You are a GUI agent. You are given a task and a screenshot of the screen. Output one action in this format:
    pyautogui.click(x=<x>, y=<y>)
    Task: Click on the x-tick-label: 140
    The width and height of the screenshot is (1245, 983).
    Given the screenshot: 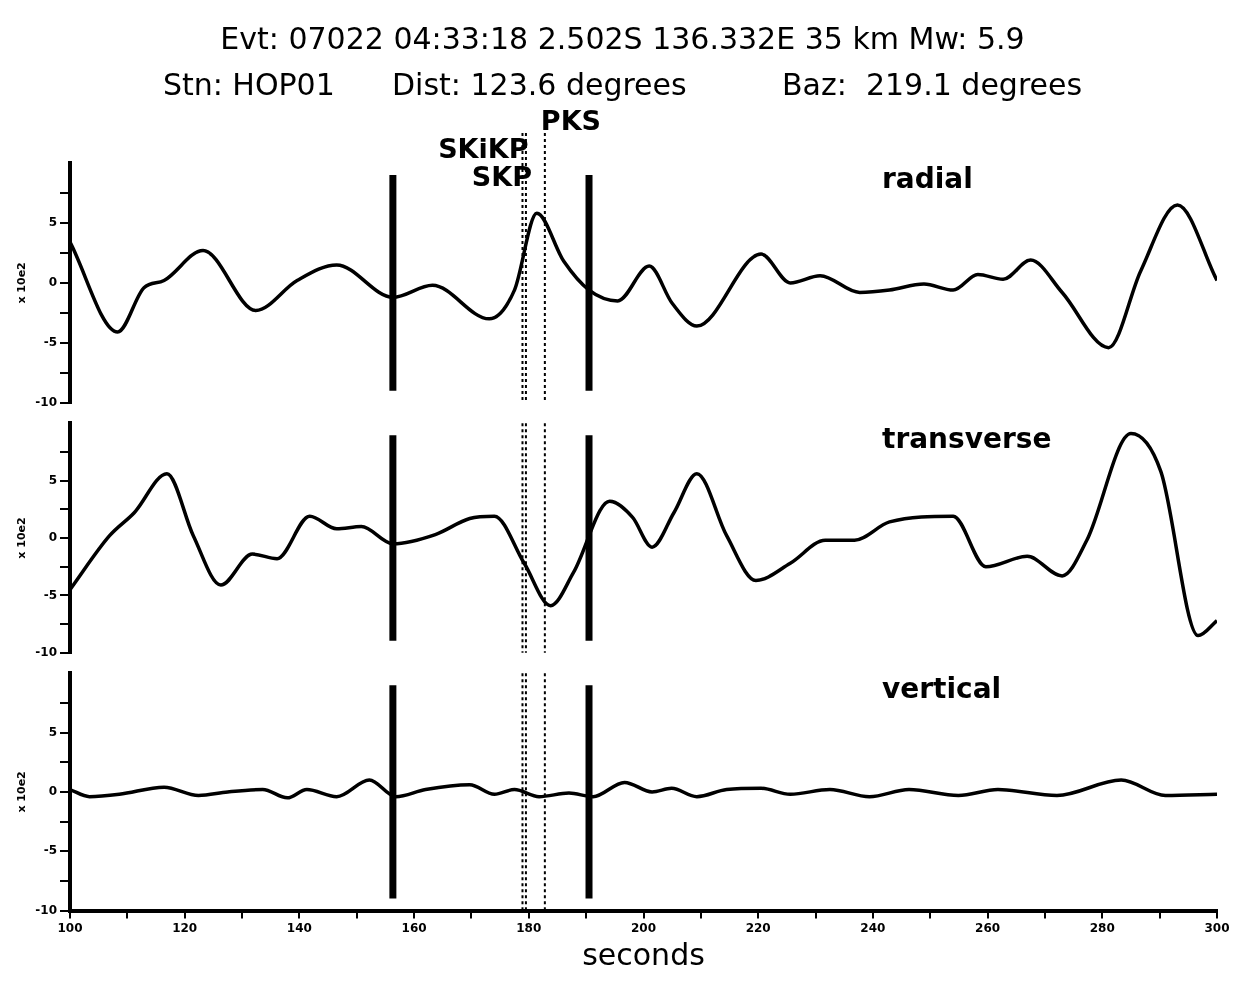 What is the action you would take?
    pyautogui.click(x=299, y=927)
    